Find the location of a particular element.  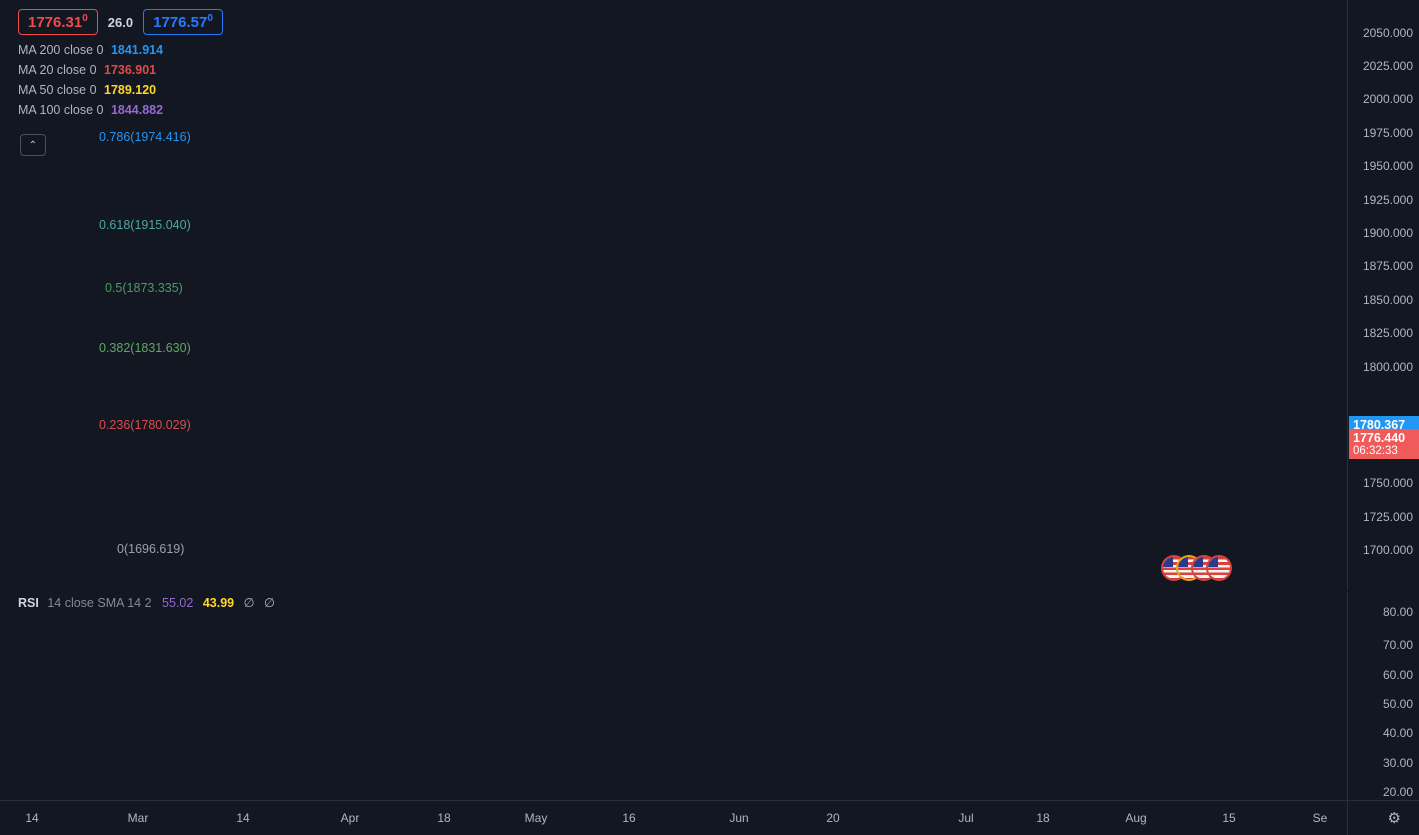

spread-value: 26.0 is located at coordinates (120, 22).